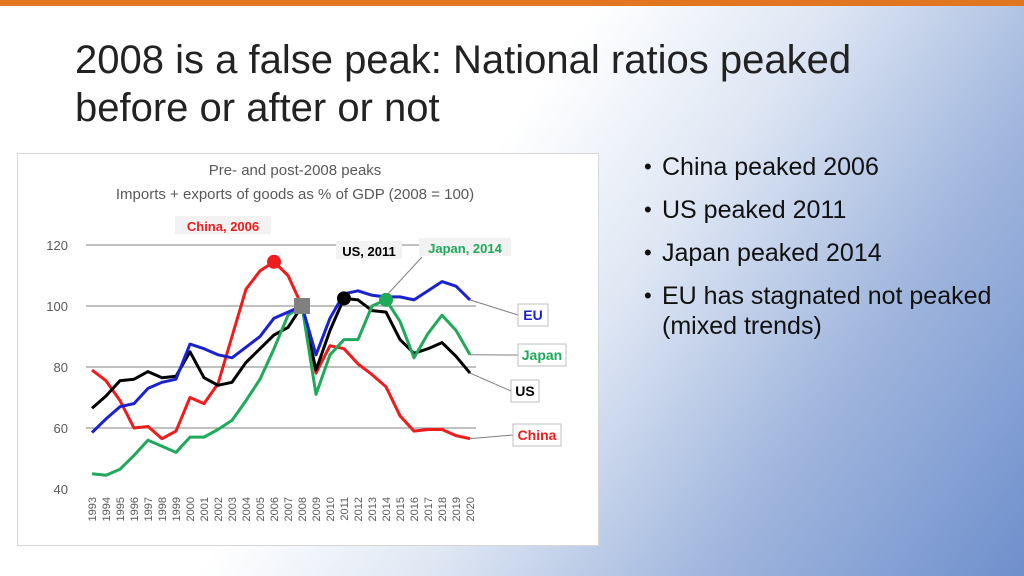 This screenshot has height=576, width=1024. Describe the element at coordinates (303, 509) in the screenshot. I see `x-tick-label-2008: 2008` at that location.